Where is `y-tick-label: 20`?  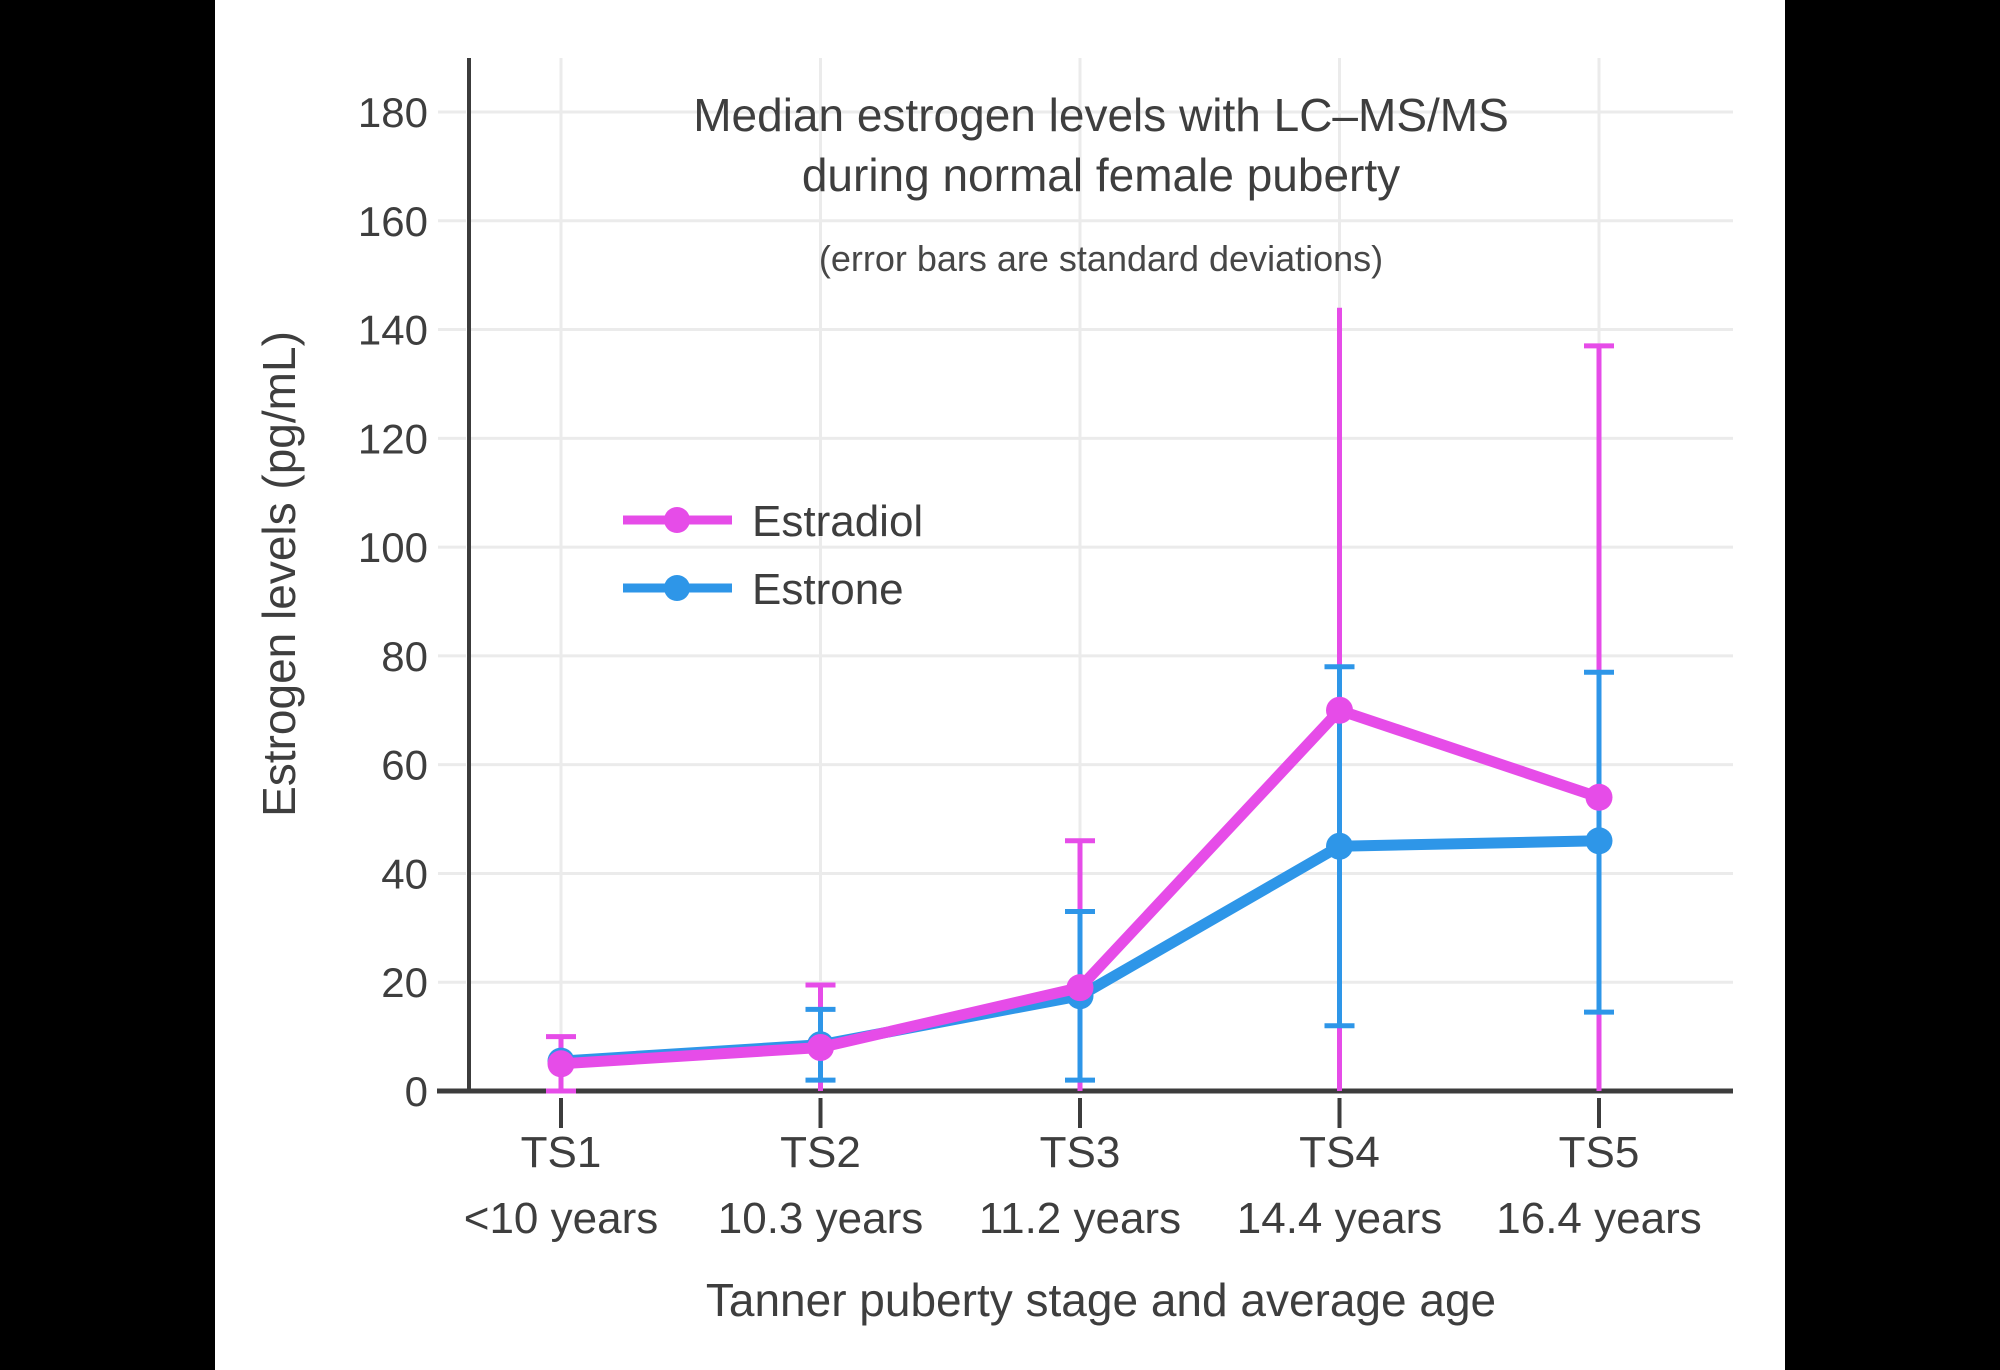
y-tick-label: 20 is located at coordinates (404, 982).